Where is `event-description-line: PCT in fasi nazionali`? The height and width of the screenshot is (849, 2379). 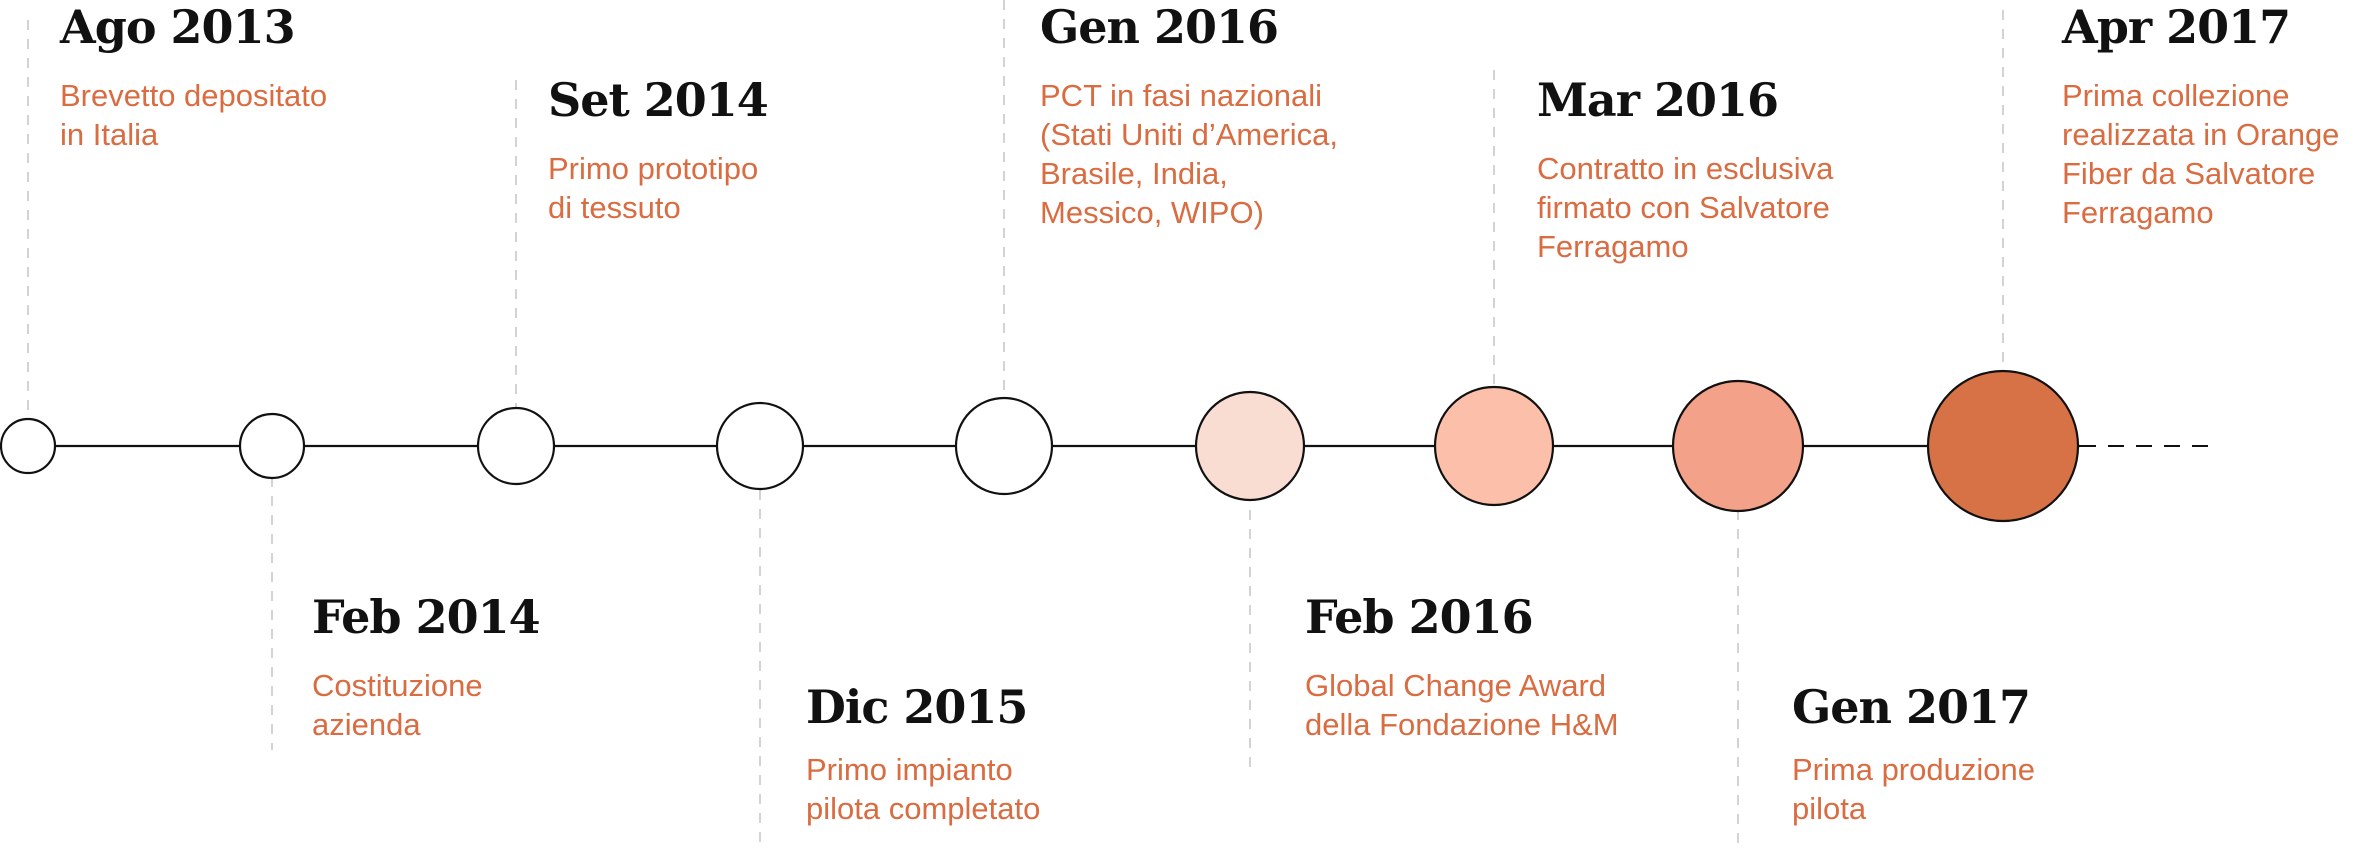
event-description-line: PCT in fasi nazionali is located at coordinates (1181, 95).